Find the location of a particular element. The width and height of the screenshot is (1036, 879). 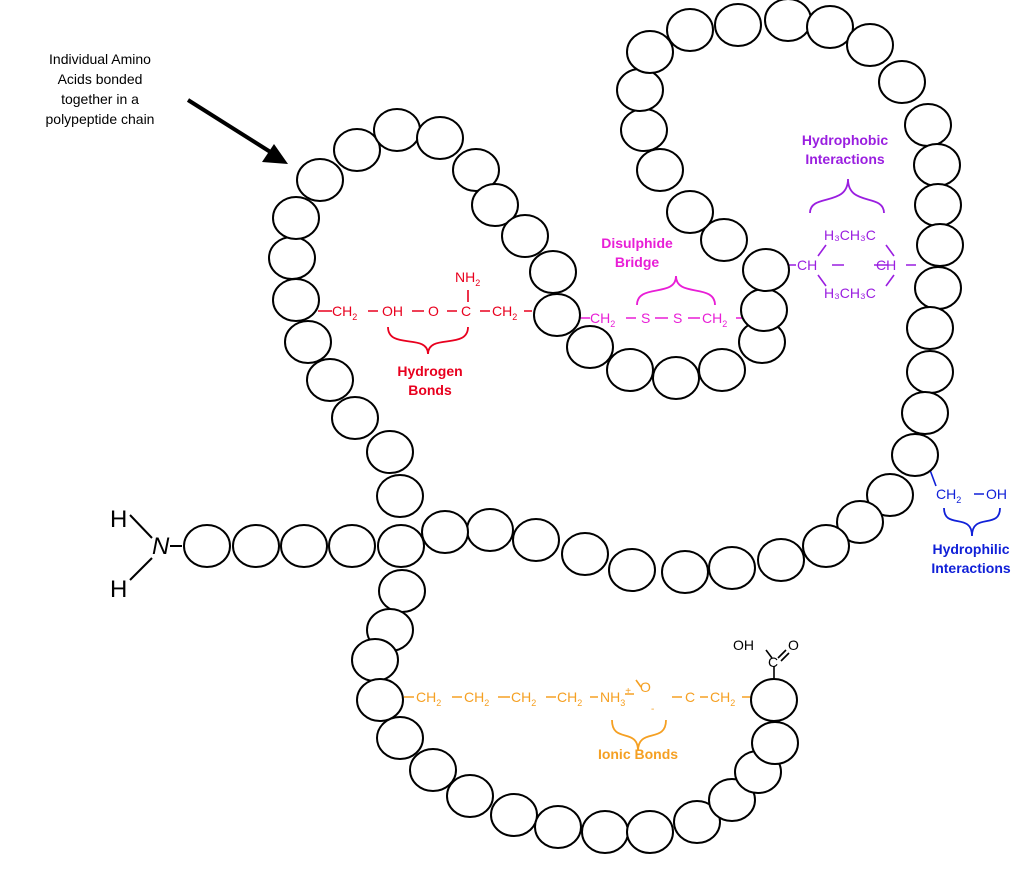

carboxyl-c: C is located at coordinates (773, 662).